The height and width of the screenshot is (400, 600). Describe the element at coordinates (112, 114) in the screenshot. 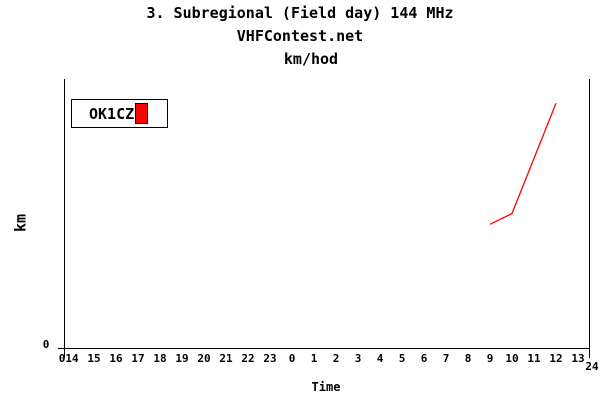

I see `legend-entry-label: OK1CZ` at that location.